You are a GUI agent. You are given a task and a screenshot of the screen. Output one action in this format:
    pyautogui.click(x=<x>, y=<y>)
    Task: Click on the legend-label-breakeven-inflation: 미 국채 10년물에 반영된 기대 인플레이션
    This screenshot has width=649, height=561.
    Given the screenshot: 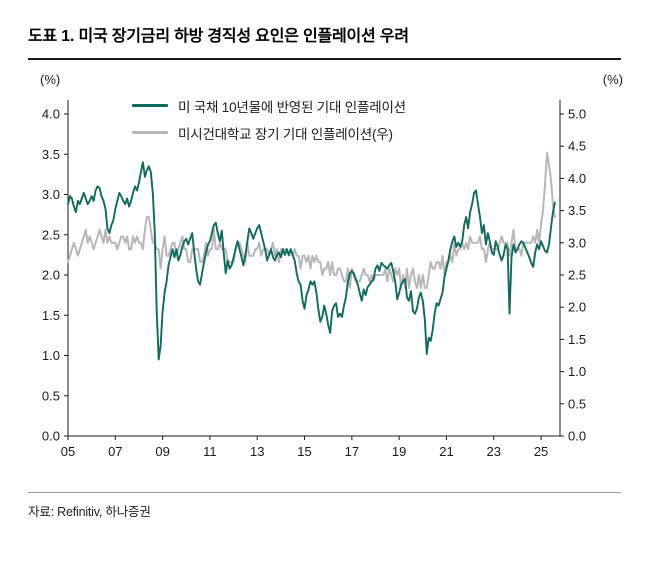 What is the action you would take?
    pyautogui.click(x=292, y=107)
    